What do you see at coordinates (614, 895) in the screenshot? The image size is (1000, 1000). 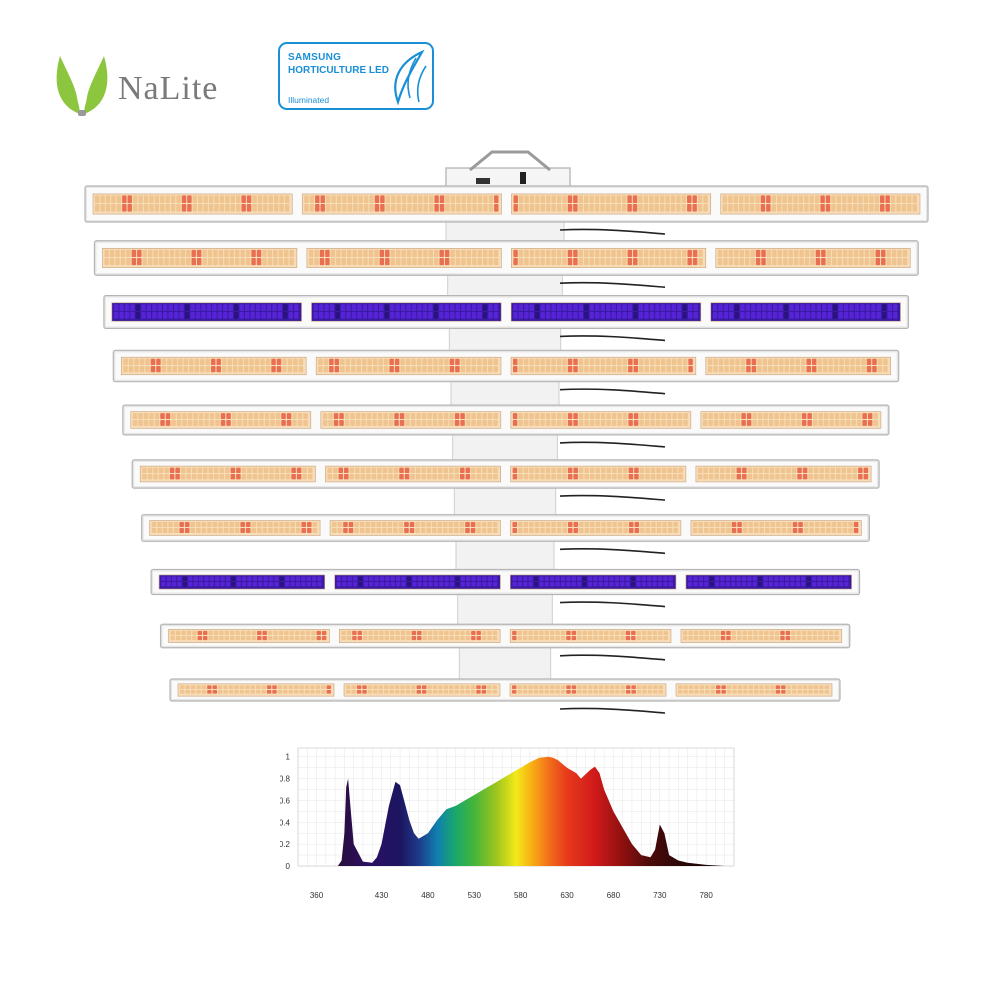 I see `x-tick-label: 680` at bounding box center [614, 895].